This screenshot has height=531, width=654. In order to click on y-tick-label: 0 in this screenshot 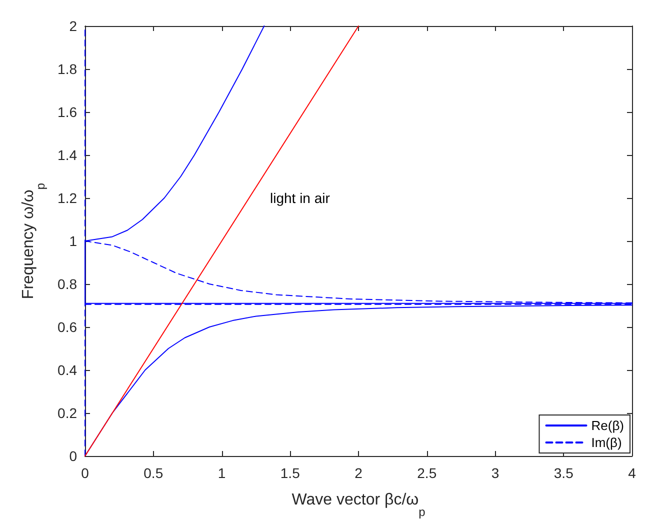, I will do `click(73, 456)`.